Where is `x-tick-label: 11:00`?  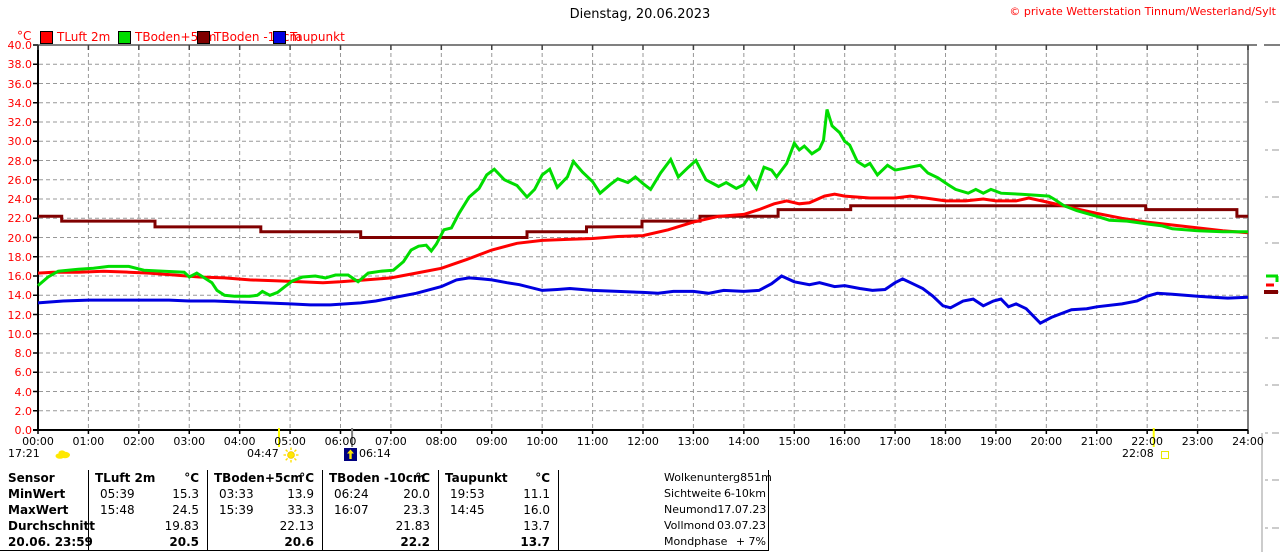
x-tick-label: 11:00 is located at coordinates (592, 441).